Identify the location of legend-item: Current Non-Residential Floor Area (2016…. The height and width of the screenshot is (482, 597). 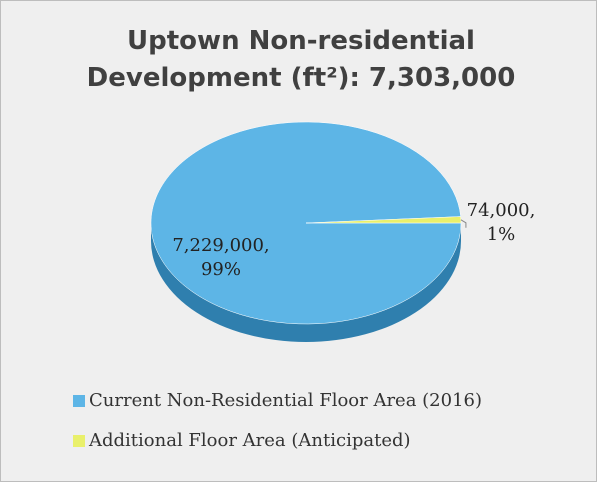
(277, 400).